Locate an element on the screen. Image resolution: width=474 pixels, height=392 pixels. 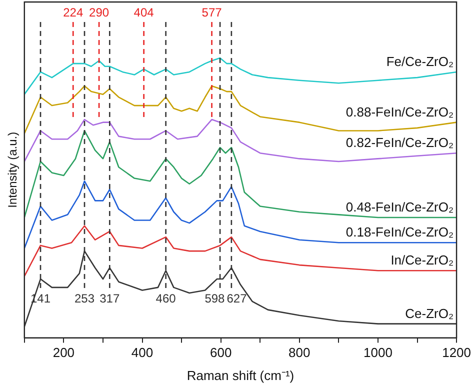
series-label: Ce-ZrO₂ is located at coordinates (429, 313).